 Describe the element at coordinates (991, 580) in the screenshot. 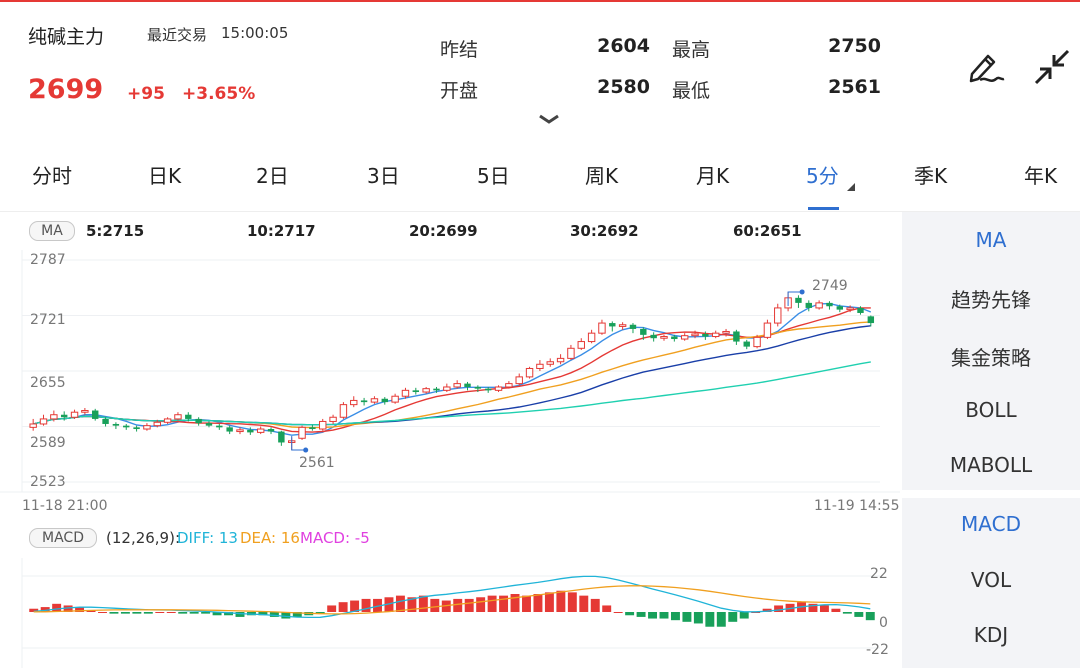

I see `side-item-vol: VOL` at that location.